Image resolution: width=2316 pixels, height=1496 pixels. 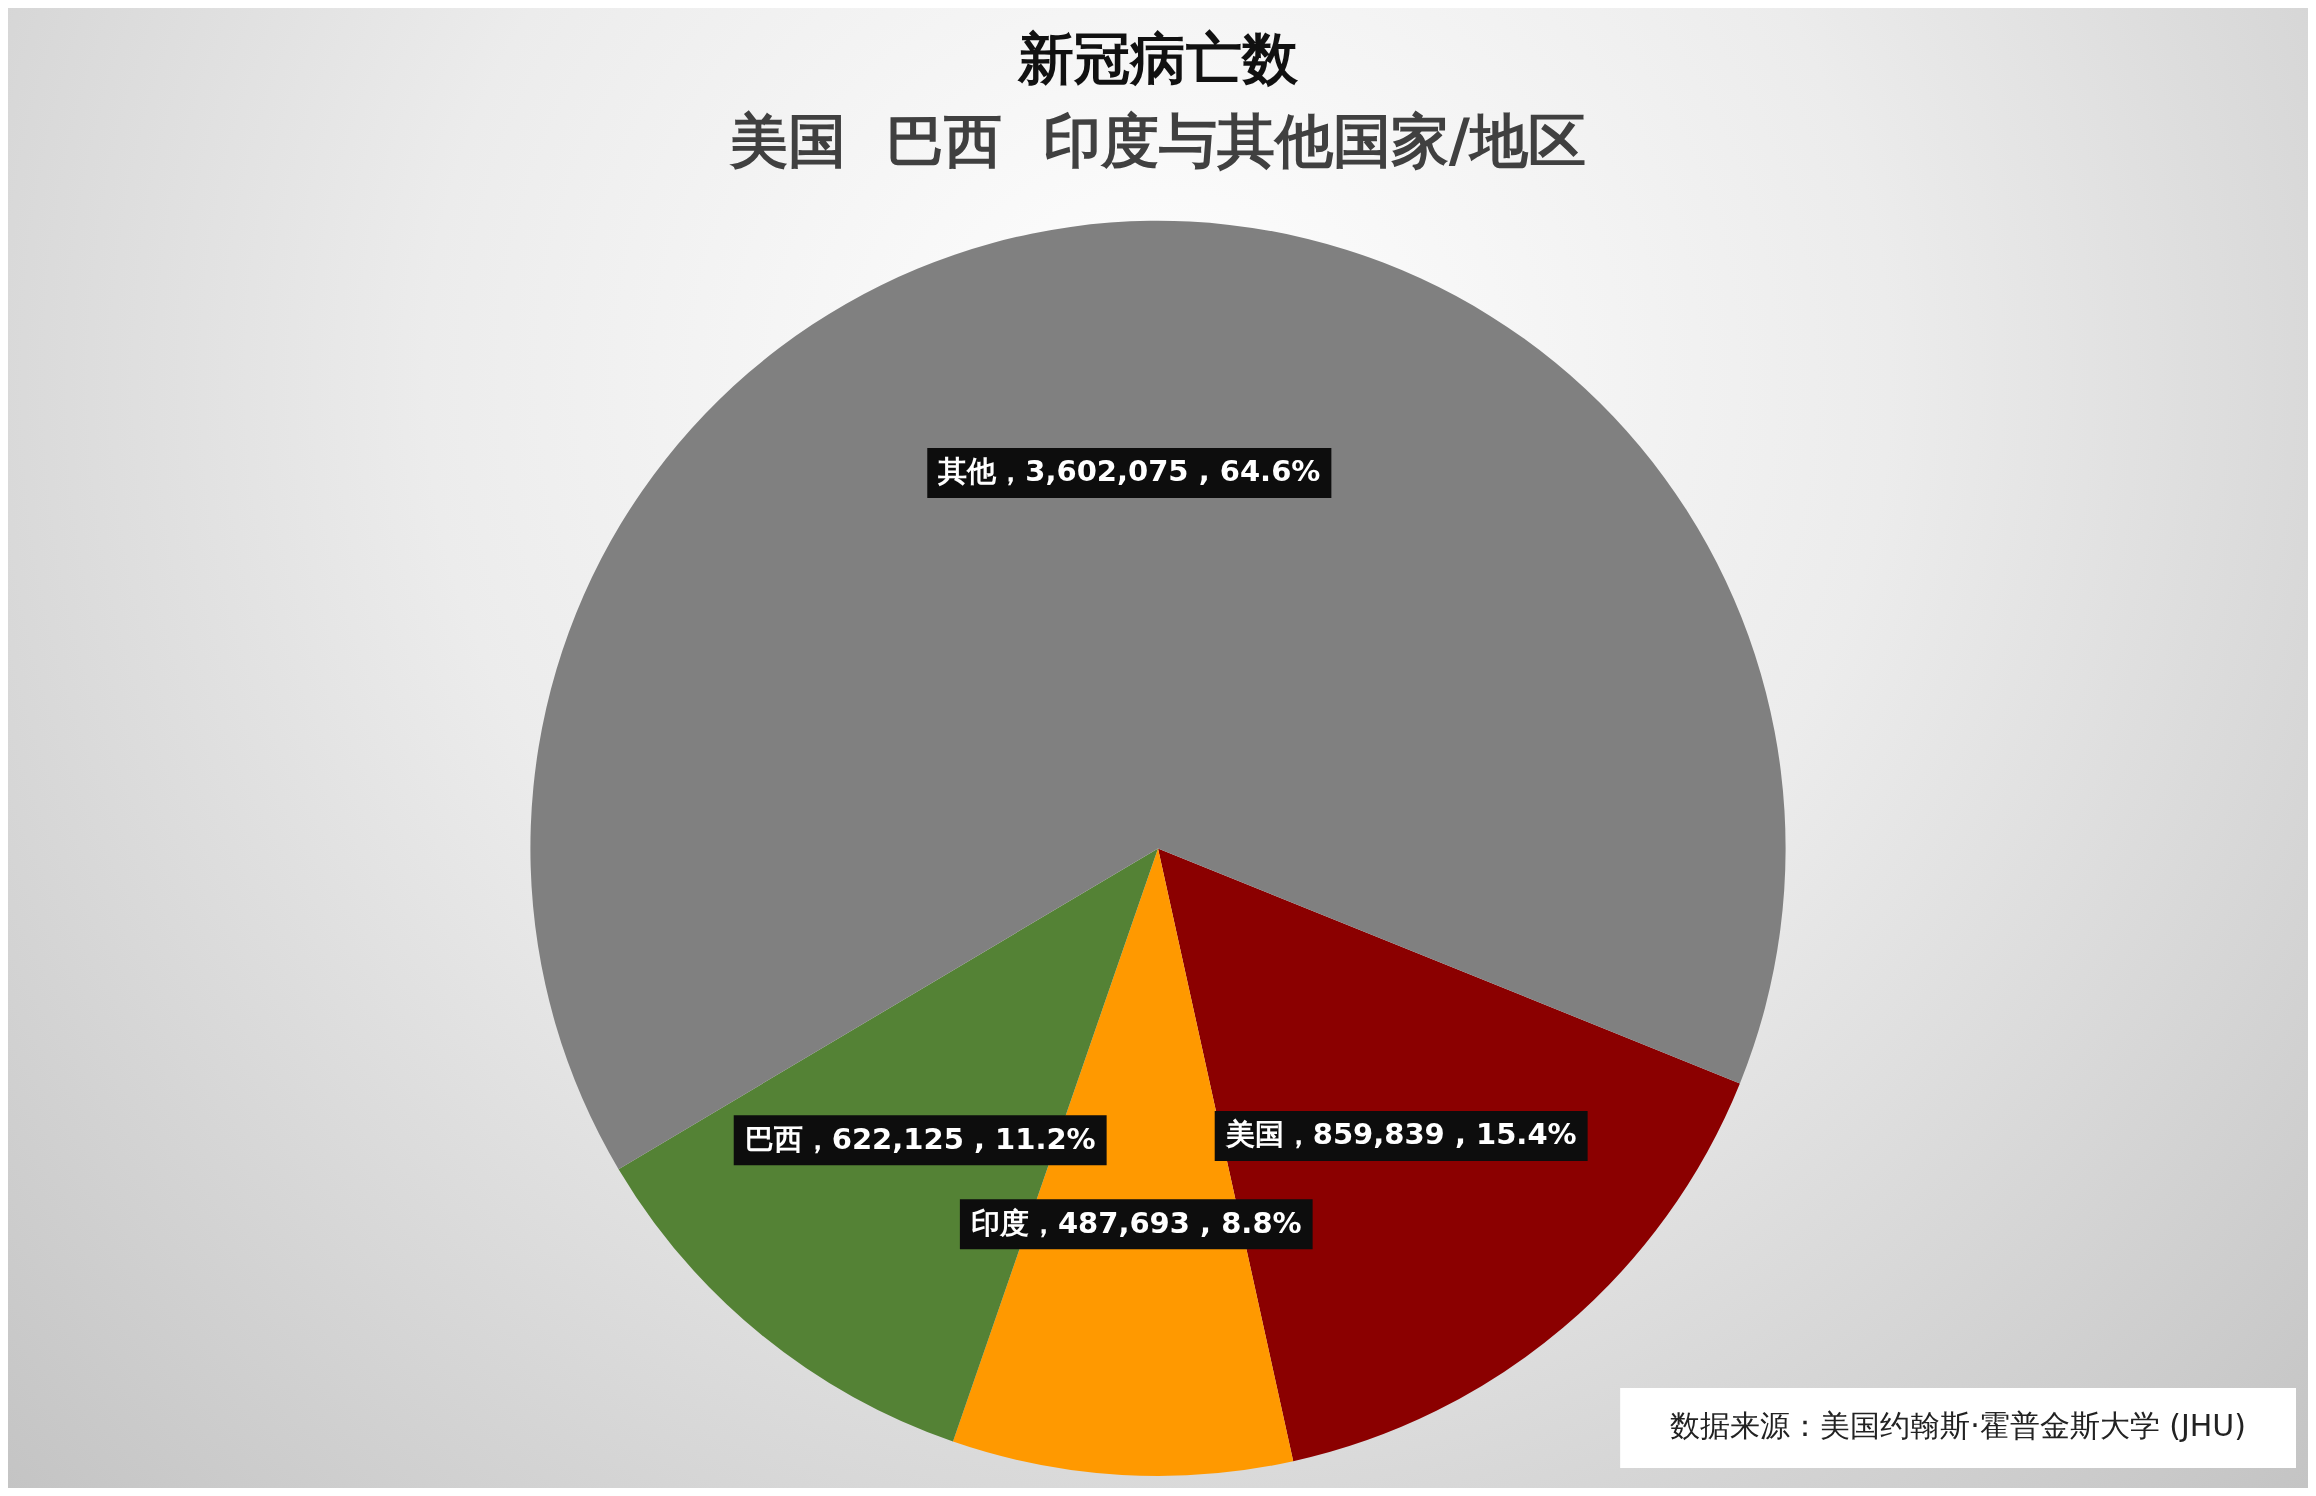 What do you see at coordinates (1158, 471) in the screenshot?
I see `data-label: ，3,602,075 , 64.6%` at bounding box center [1158, 471].